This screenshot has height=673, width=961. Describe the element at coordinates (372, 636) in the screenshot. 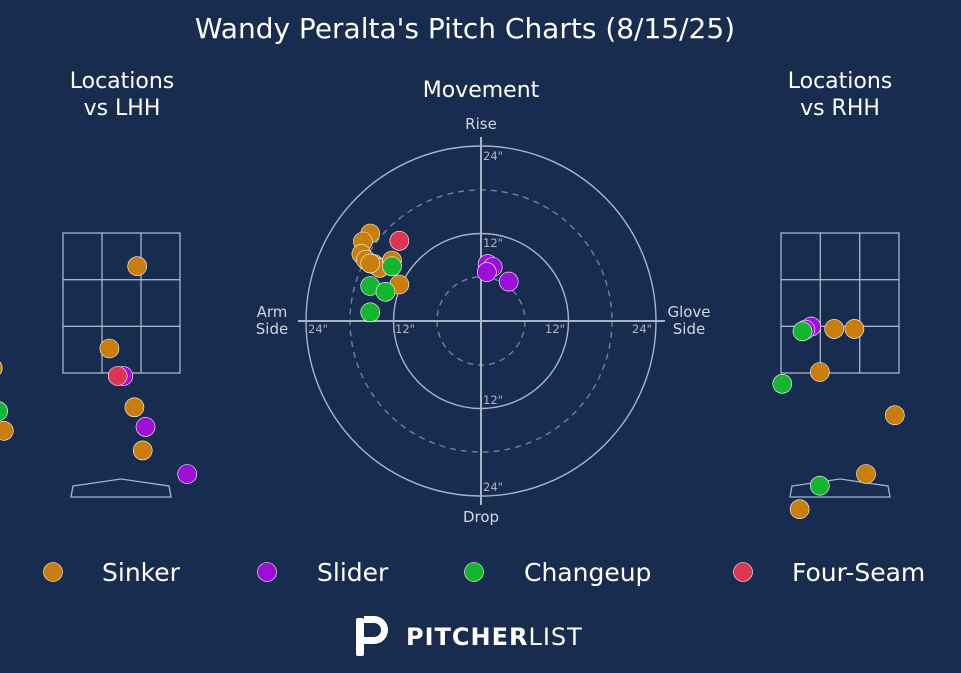

I see `pitcherlist-logo-mark` at that location.